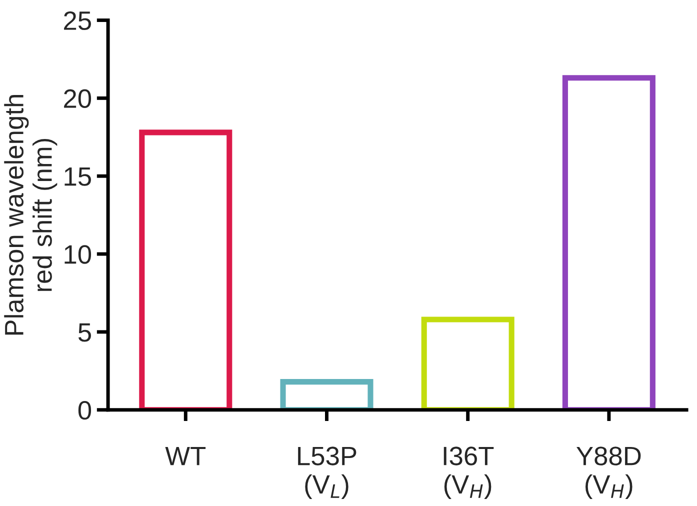 The height and width of the screenshot is (506, 697). What do you see at coordinates (327, 473) in the screenshot?
I see `x-tick-label: L53P (V$_{L}$)` at bounding box center [327, 473].